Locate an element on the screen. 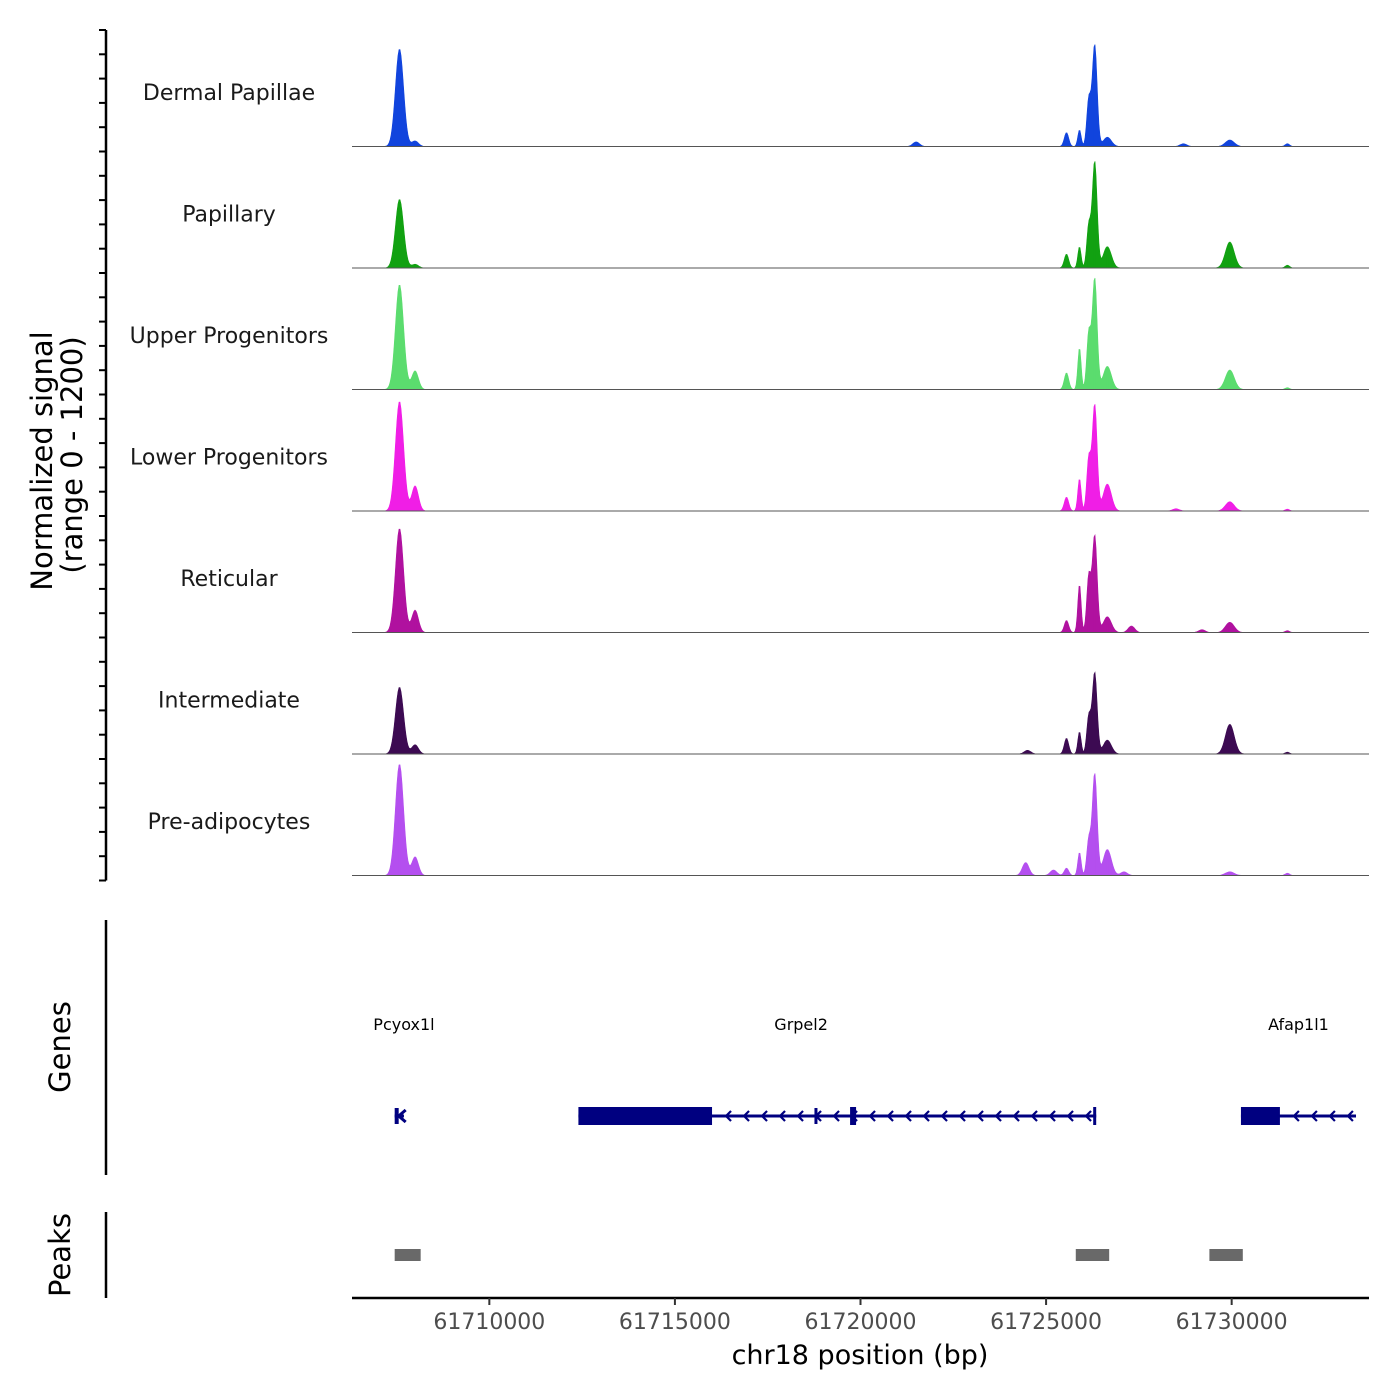 This screenshot has width=1400, height=1400. track-intermediate: Intermediate is located at coordinates (763, 713).